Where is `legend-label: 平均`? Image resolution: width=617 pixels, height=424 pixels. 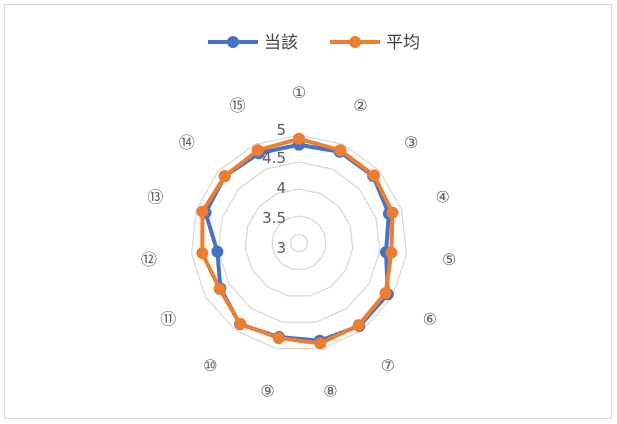
legend-label: 平均 is located at coordinates (403, 43).